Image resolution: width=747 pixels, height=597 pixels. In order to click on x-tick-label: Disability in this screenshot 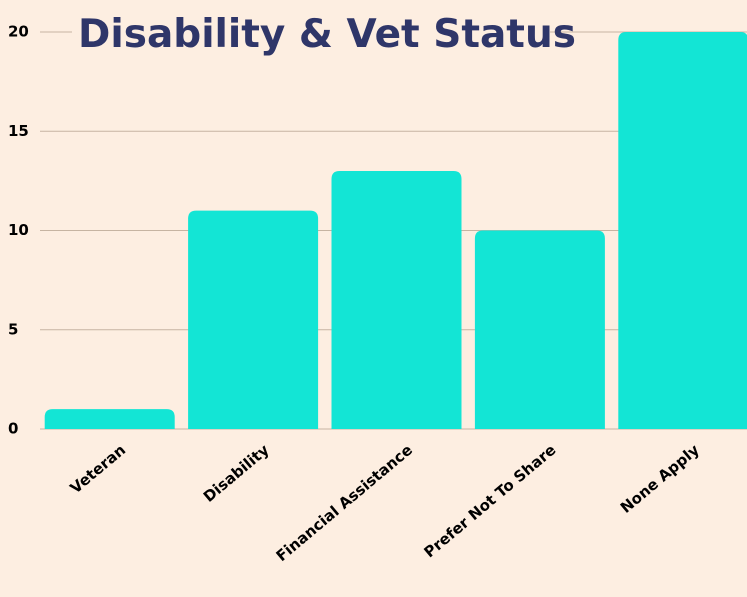, I will do `click(236, 473)`.